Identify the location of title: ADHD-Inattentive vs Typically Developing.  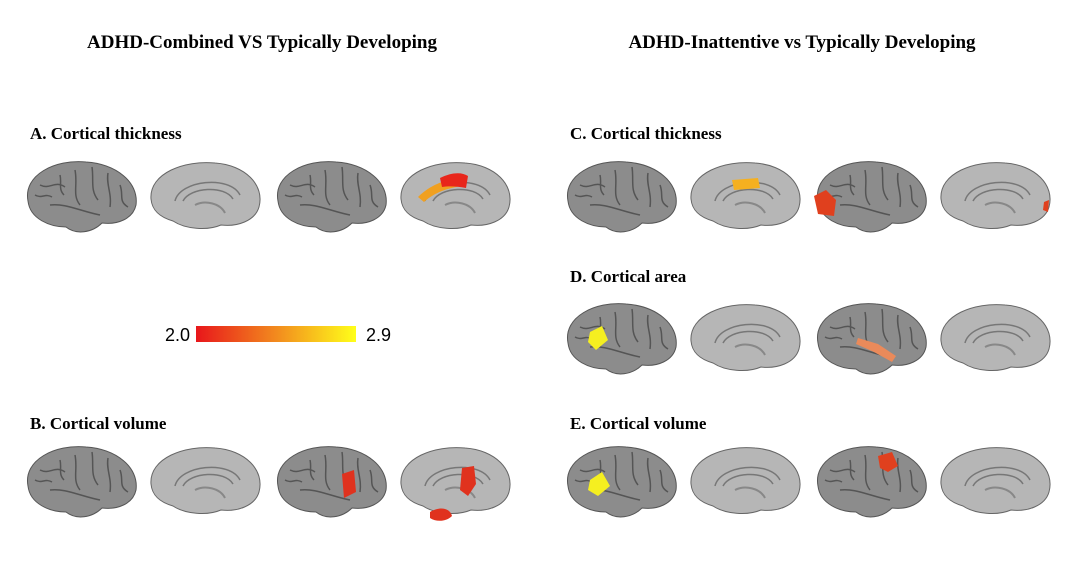
(802, 42).